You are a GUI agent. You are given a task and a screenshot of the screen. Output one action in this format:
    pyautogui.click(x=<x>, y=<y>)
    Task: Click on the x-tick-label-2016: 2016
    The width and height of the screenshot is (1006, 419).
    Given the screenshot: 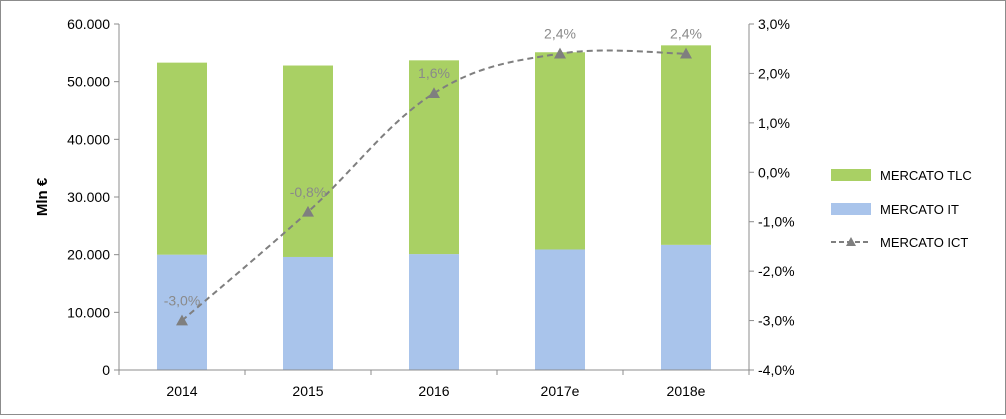 What is the action you would take?
    pyautogui.click(x=433, y=391)
    